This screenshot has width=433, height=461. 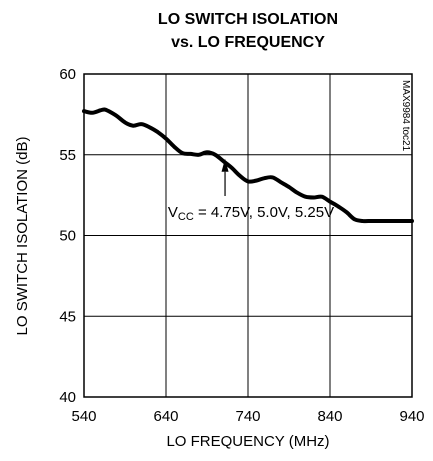 I want to click on chart-code: MAX9984 toc21, so click(x=405, y=116).